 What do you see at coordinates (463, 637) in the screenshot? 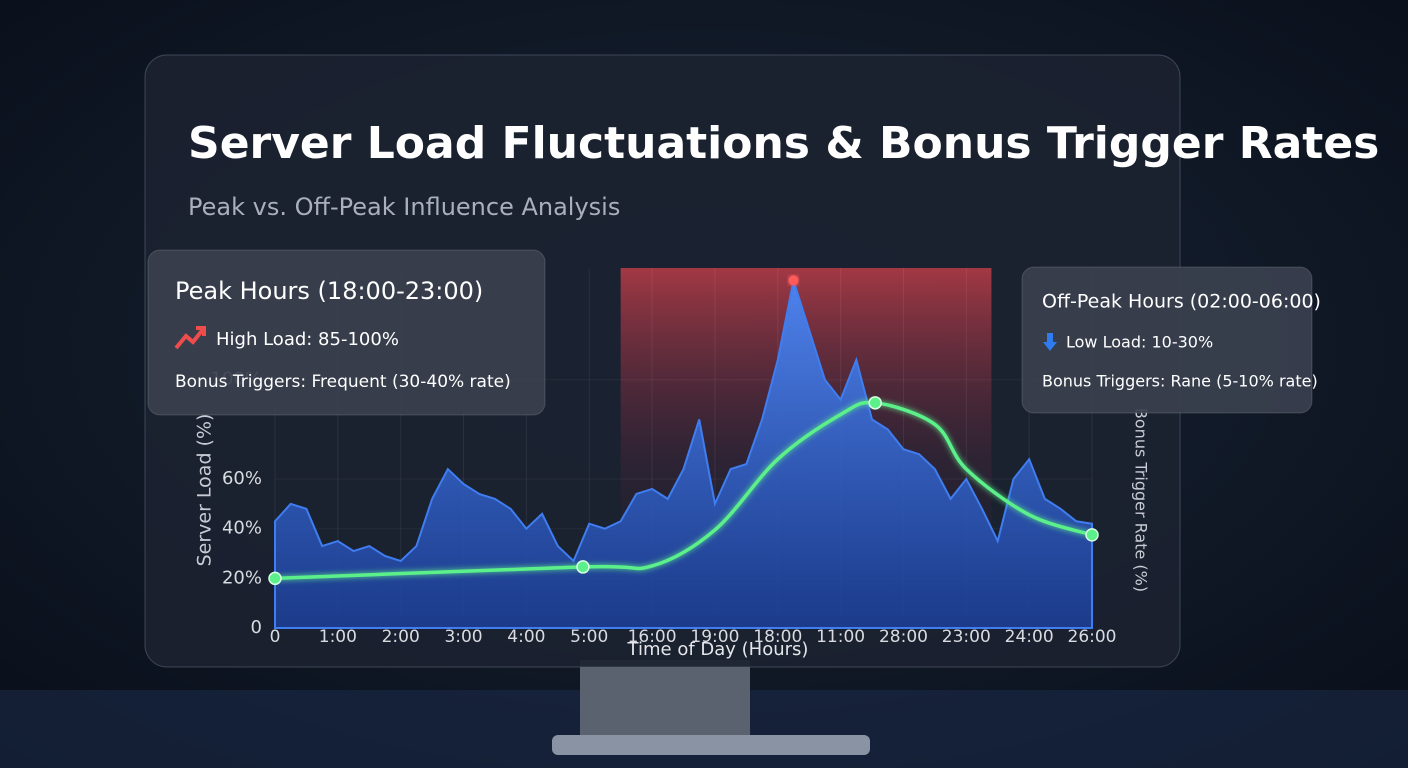
I see `x-tick-label: 3:00` at bounding box center [463, 637].